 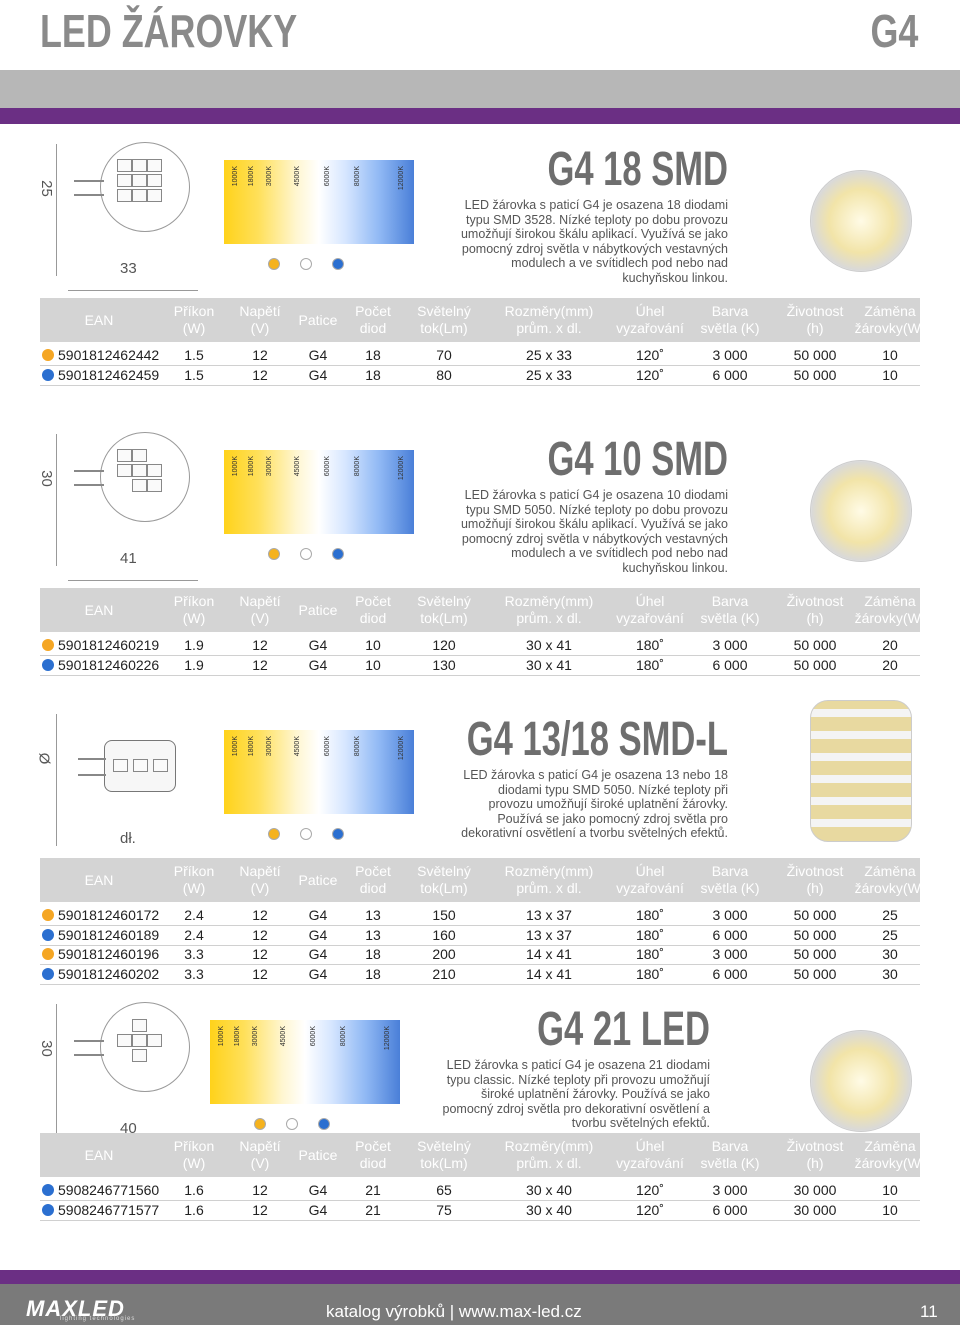 What do you see at coordinates (297, 176) in the screenshot?
I see `spectrum-label: 4500K` at bounding box center [297, 176].